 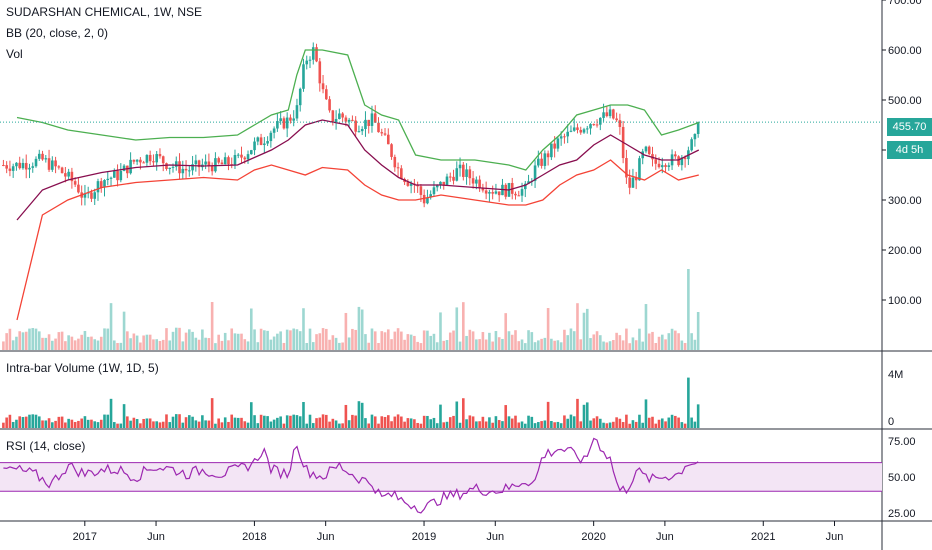 I want to click on y-tick-label: 100.00, so click(x=905, y=301).